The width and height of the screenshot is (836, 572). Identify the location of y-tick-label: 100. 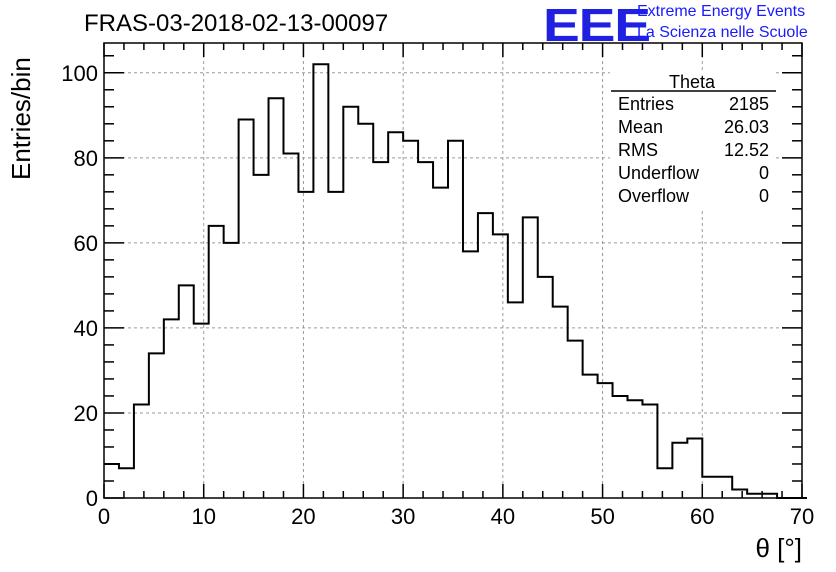
(79, 73).